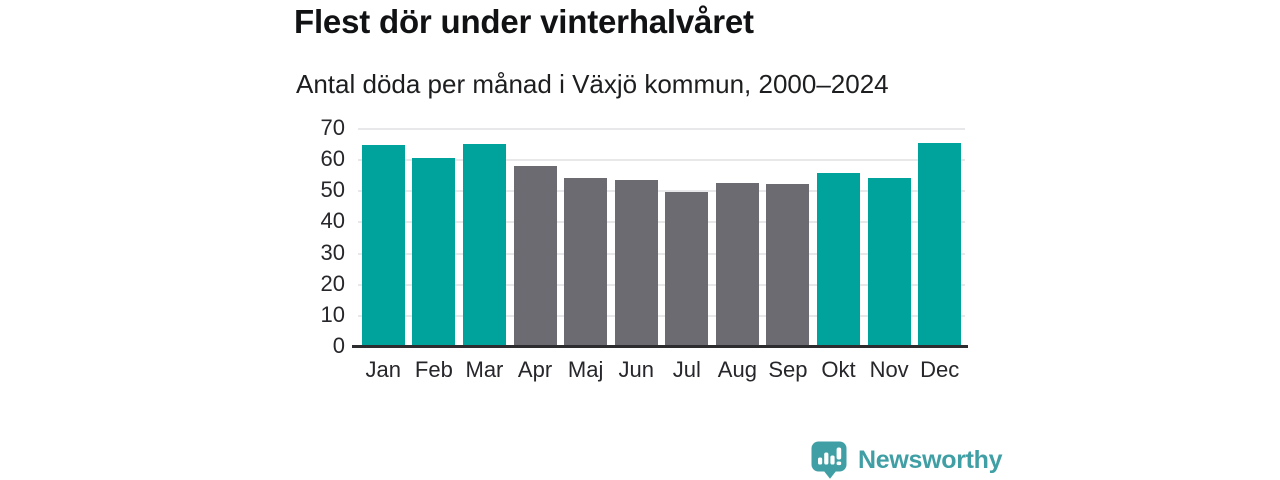 The image size is (1280, 480). I want to click on x-tick-label-okt: Okt, so click(838, 369).